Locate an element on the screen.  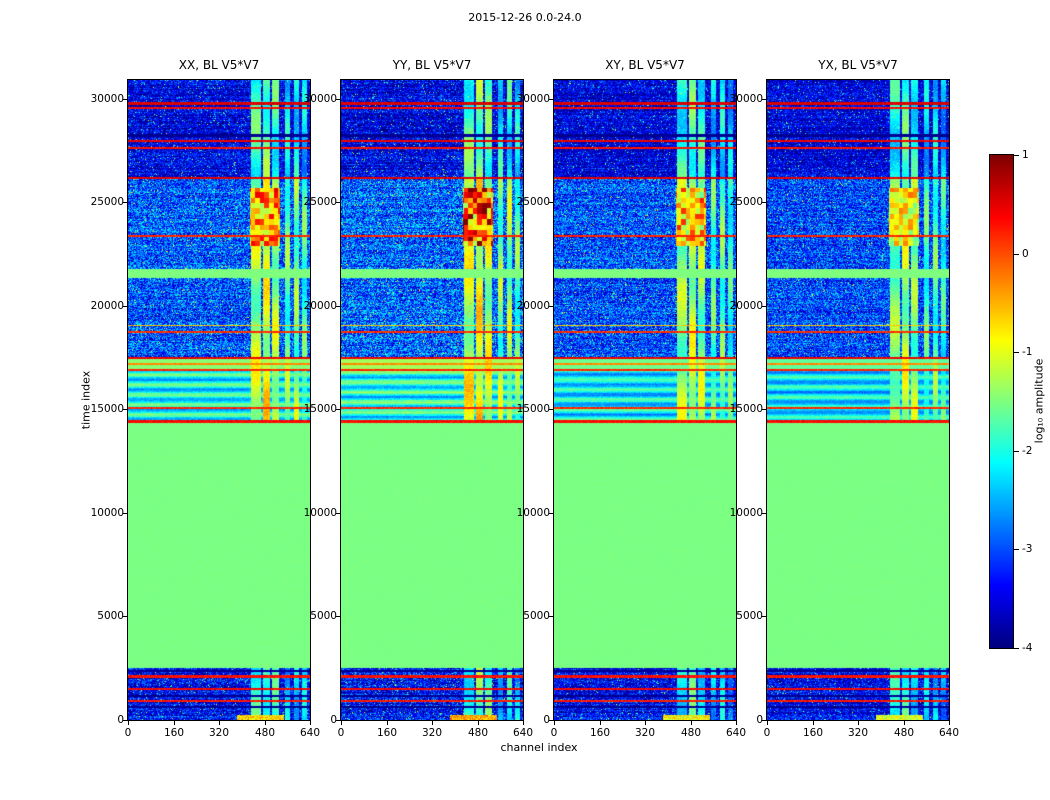
heatmap-xx is located at coordinates (219, 400).